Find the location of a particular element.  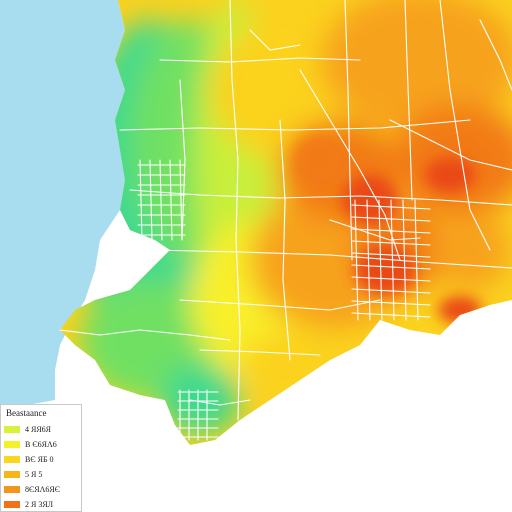

legend-item: 5 Я 5 is located at coordinates (41, 474).